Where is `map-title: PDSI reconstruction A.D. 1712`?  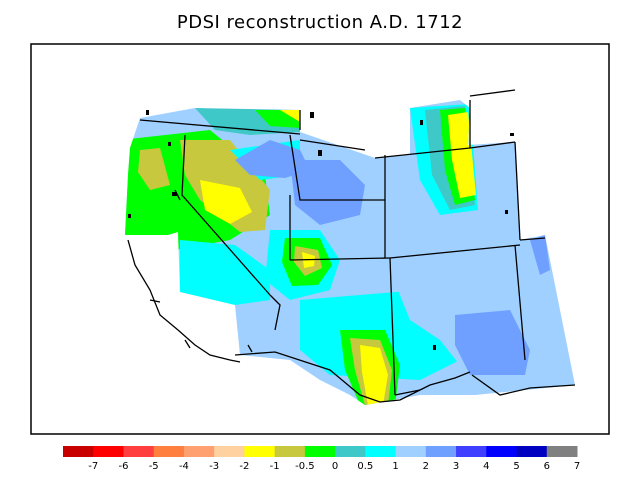
map-title: PDSI reconstruction A.D. 1712 is located at coordinates (320, 22).